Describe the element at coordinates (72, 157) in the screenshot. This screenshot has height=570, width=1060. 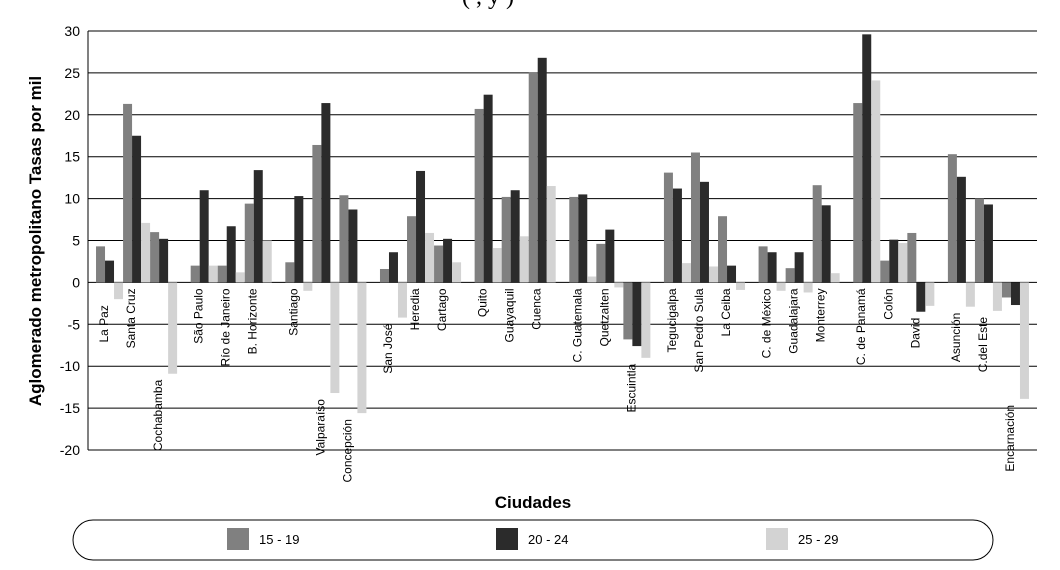
I see `y-tick-label: 15` at that location.